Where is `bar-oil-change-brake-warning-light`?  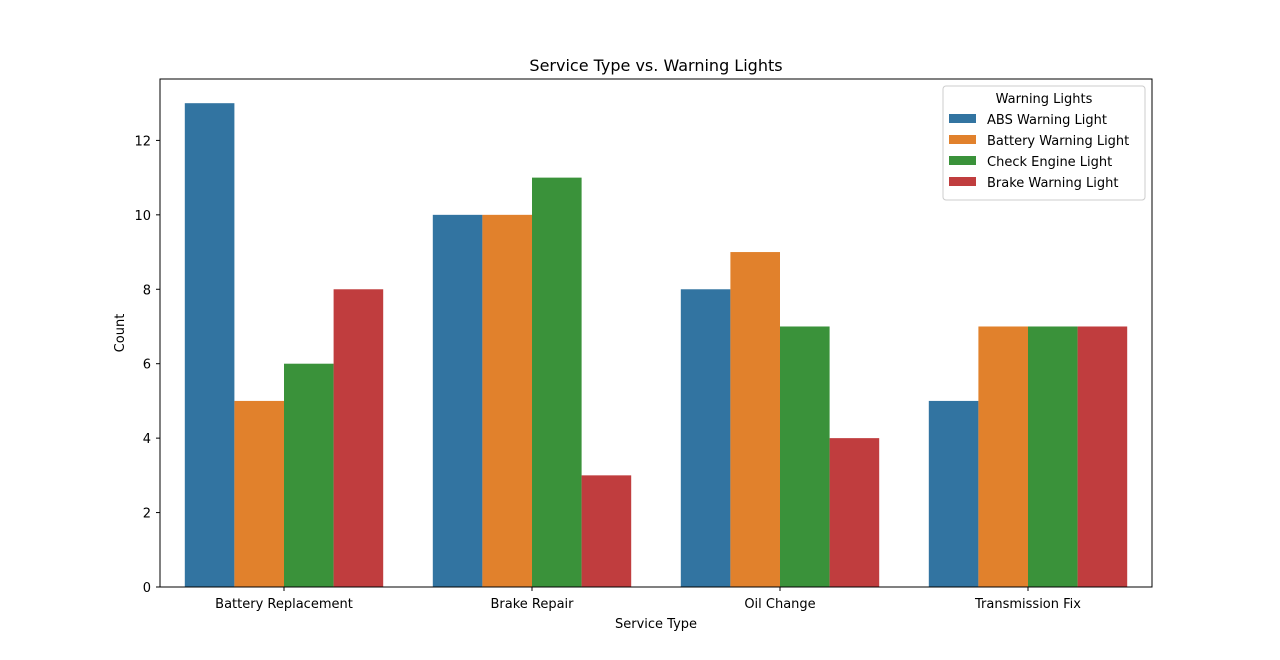 bar-oil-change-brake-warning-light is located at coordinates (854, 512).